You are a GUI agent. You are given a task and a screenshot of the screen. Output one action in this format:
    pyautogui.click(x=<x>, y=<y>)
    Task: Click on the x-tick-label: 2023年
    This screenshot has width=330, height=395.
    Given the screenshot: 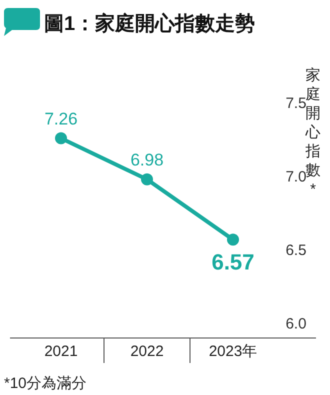 What is the action you would take?
    pyautogui.click(x=233, y=351)
    